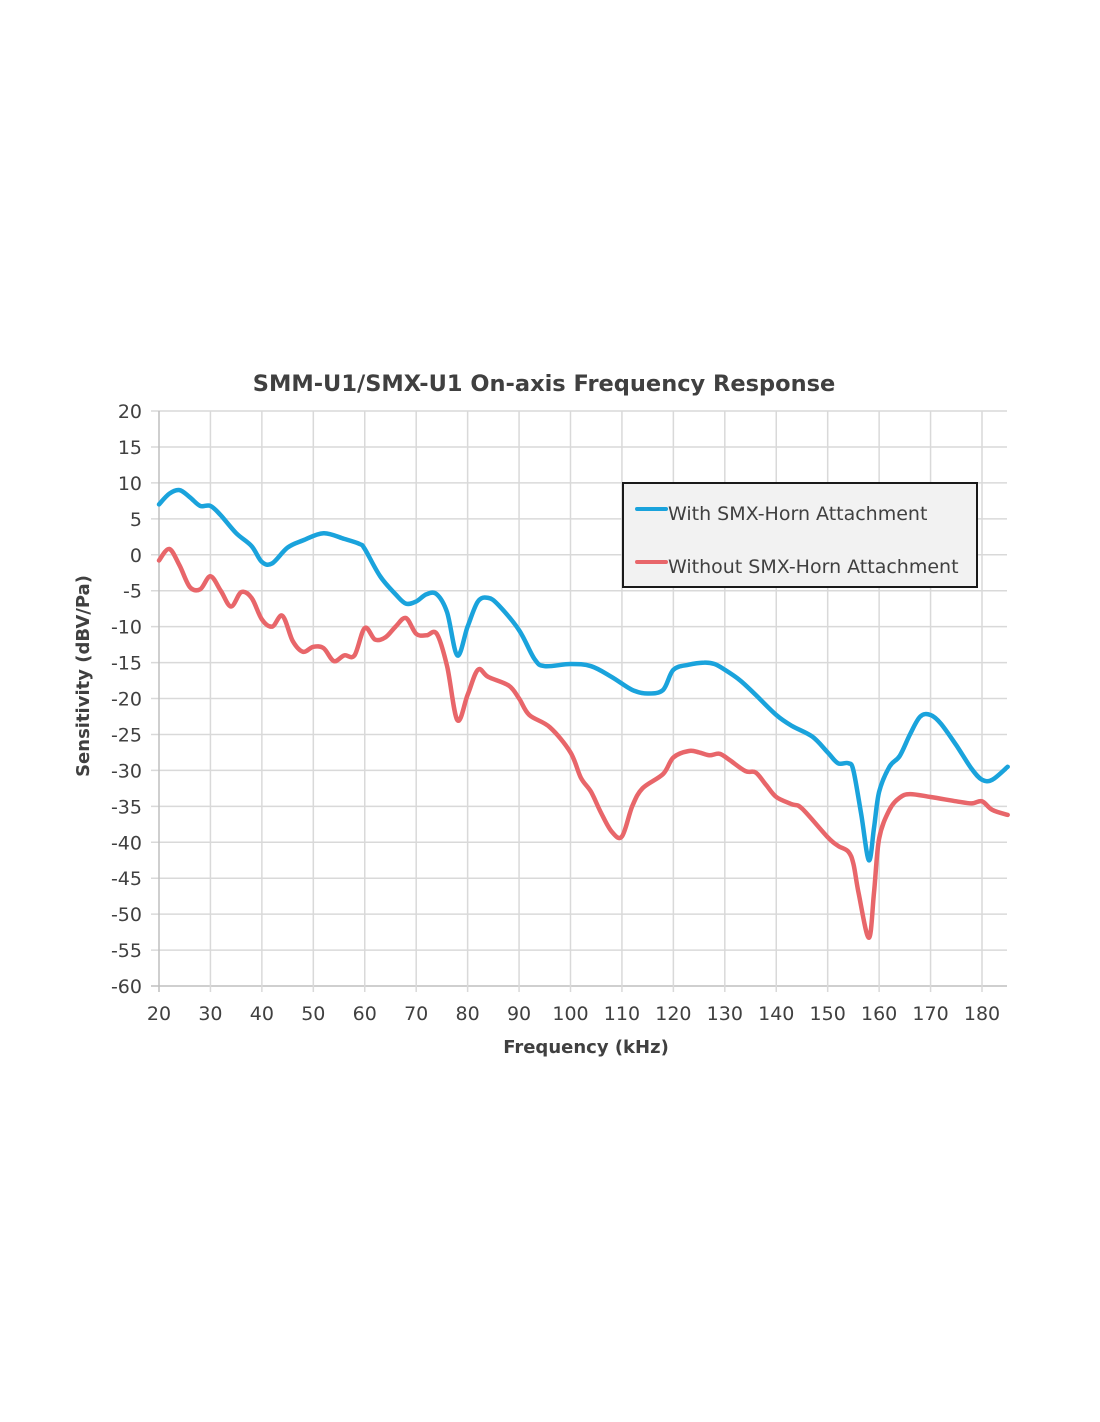 This screenshot has height=1422, width=1100. What do you see at coordinates (879, 1014) in the screenshot?
I see `x-tick-label: 160` at bounding box center [879, 1014].